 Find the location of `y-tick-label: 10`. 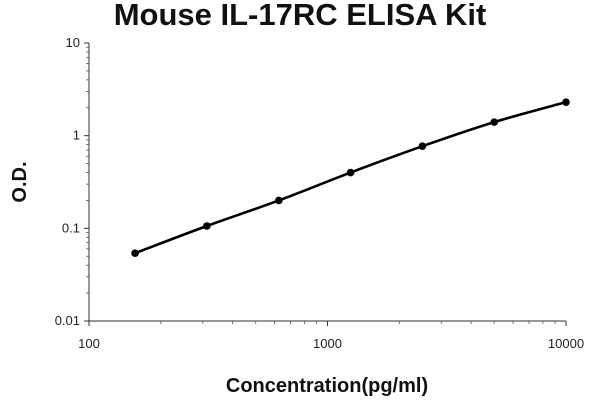

y-tick-label: 10 is located at coordinates (73, 42).